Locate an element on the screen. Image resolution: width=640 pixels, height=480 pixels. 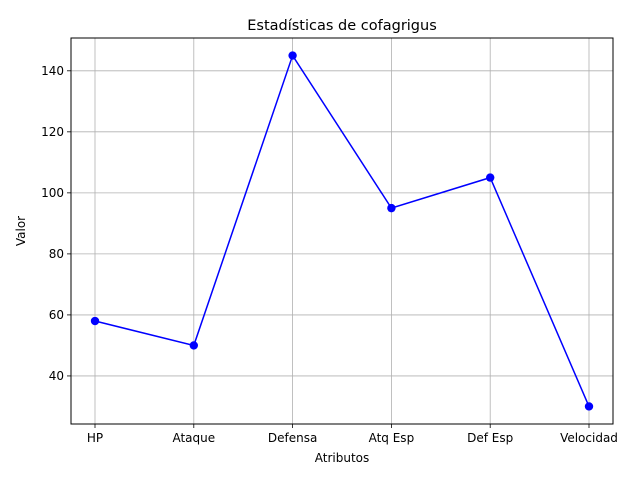
x-tick-label: HP is located at coordinates (95, 438).